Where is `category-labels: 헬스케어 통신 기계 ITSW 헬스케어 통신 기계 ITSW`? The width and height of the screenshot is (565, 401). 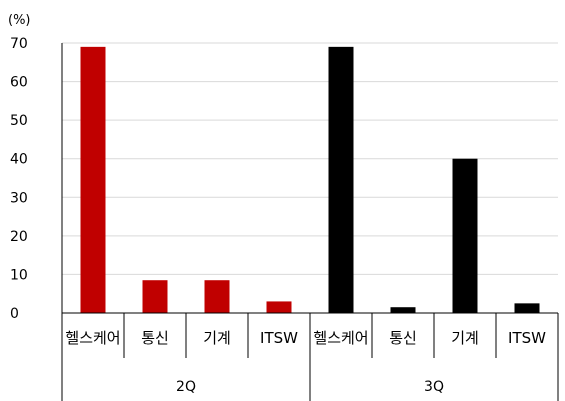 category-labels: 헬스케어 통신 기계 ITSW 헬스케어 통신 기계 ITSW is located at coordinates (305, 338).